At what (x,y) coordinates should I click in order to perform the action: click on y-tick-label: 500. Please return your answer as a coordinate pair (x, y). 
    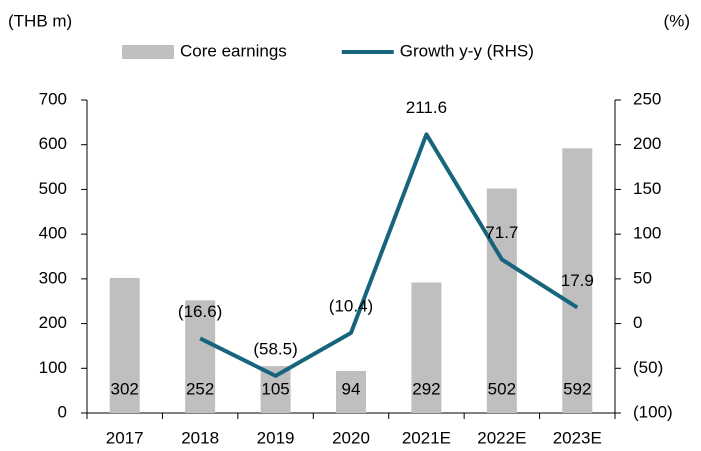
    Looking at the image, I should click on (53, 188).